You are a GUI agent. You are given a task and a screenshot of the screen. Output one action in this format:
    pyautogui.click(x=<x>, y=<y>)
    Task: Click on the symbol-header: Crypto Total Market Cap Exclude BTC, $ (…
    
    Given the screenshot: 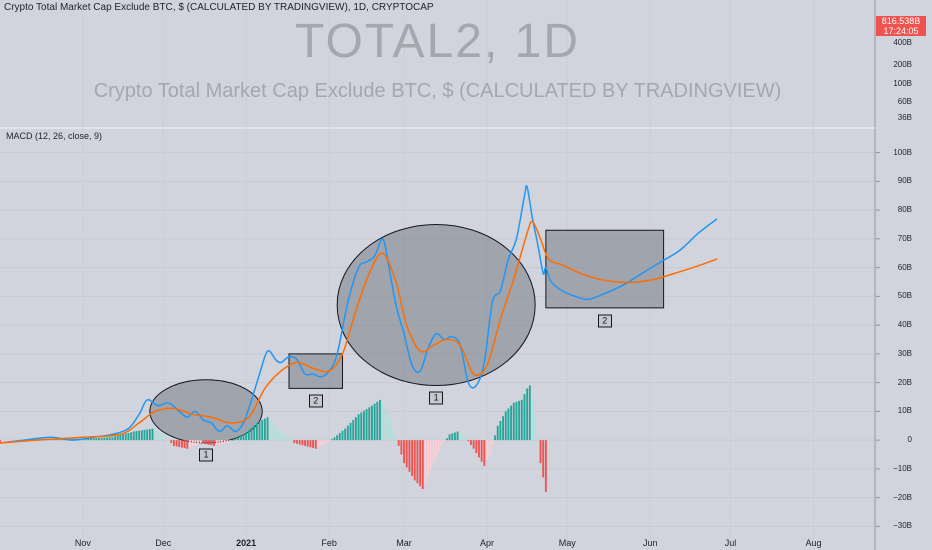 What is the action you would take?
    pyautogui.click(x=219, y=7)
    